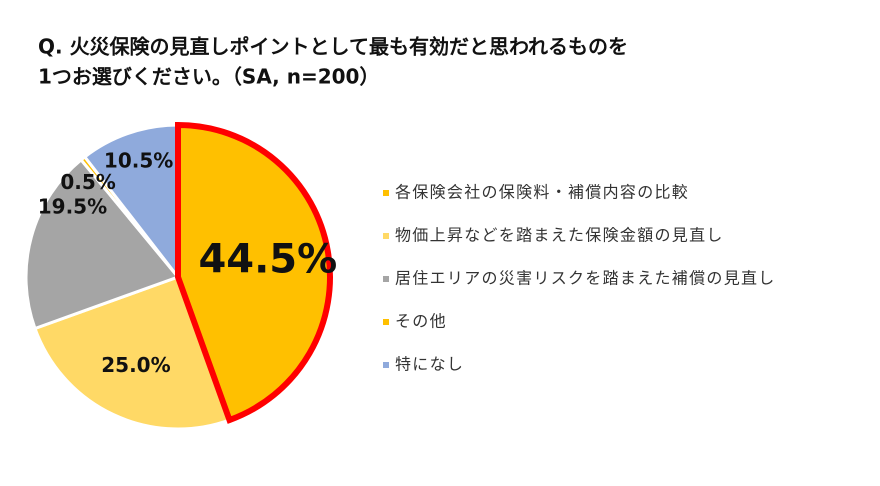 Image resolution: width=880 pixels, height=486 pixels. What do you see at coordinates (542, 192) in the screenshot?
I see `legend-label: 各保険会社の保険料・補償内容の比較` at bounding box center [542, 192].